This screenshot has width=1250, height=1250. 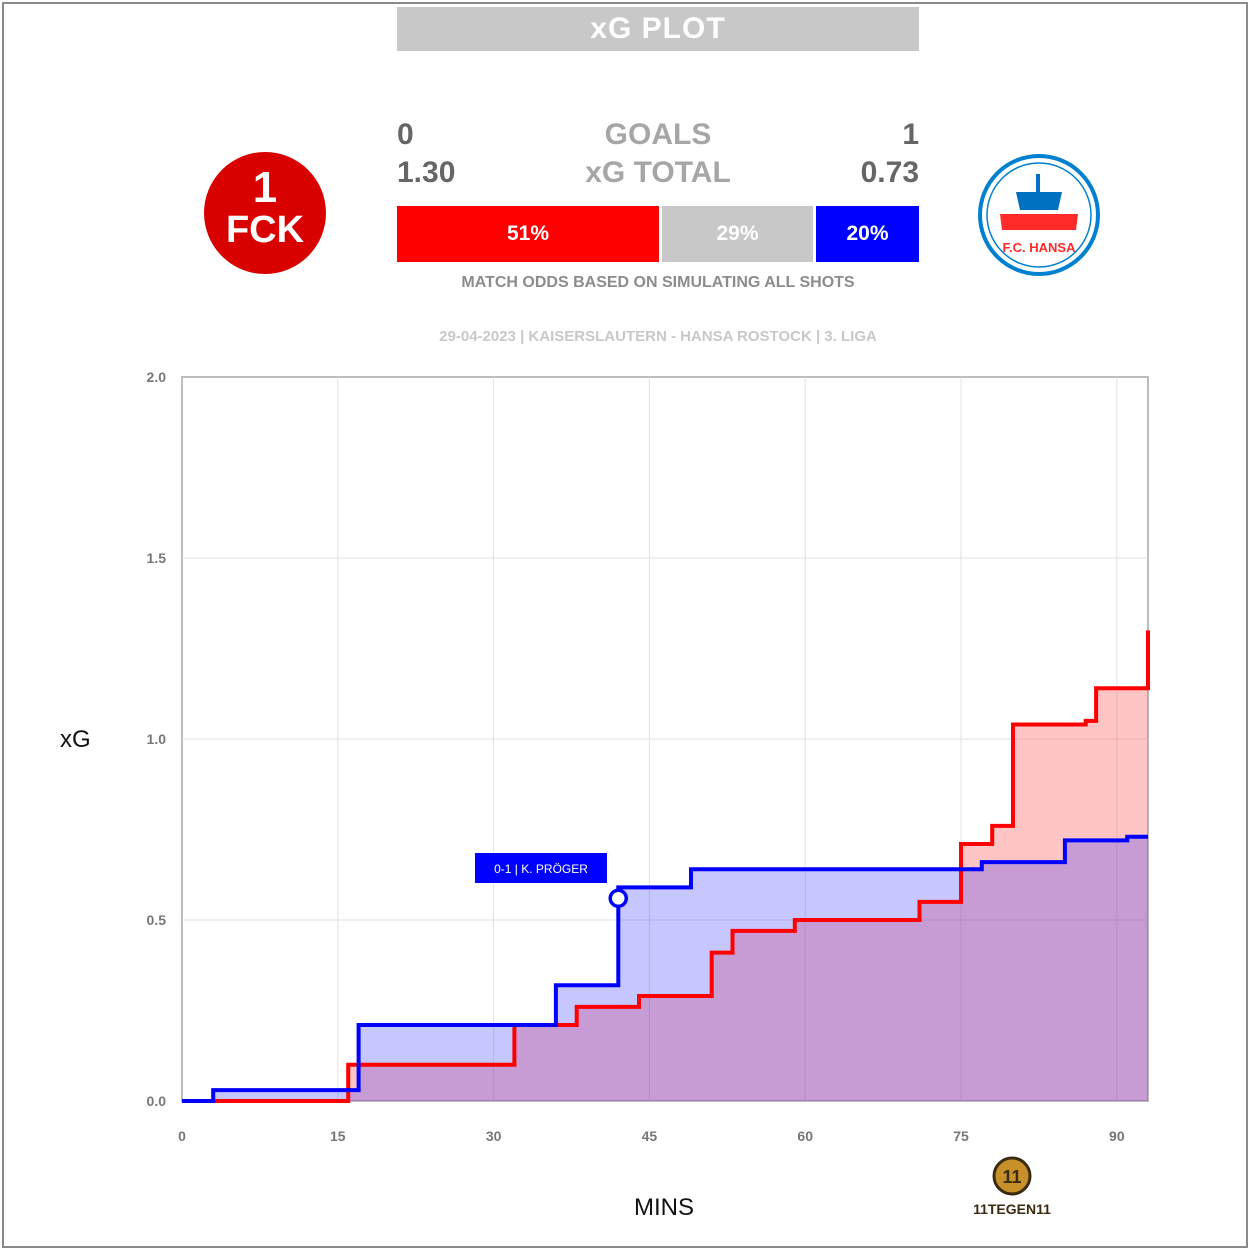 I want to click on y-tick-label: 1.5, so click(x=157, y=558).